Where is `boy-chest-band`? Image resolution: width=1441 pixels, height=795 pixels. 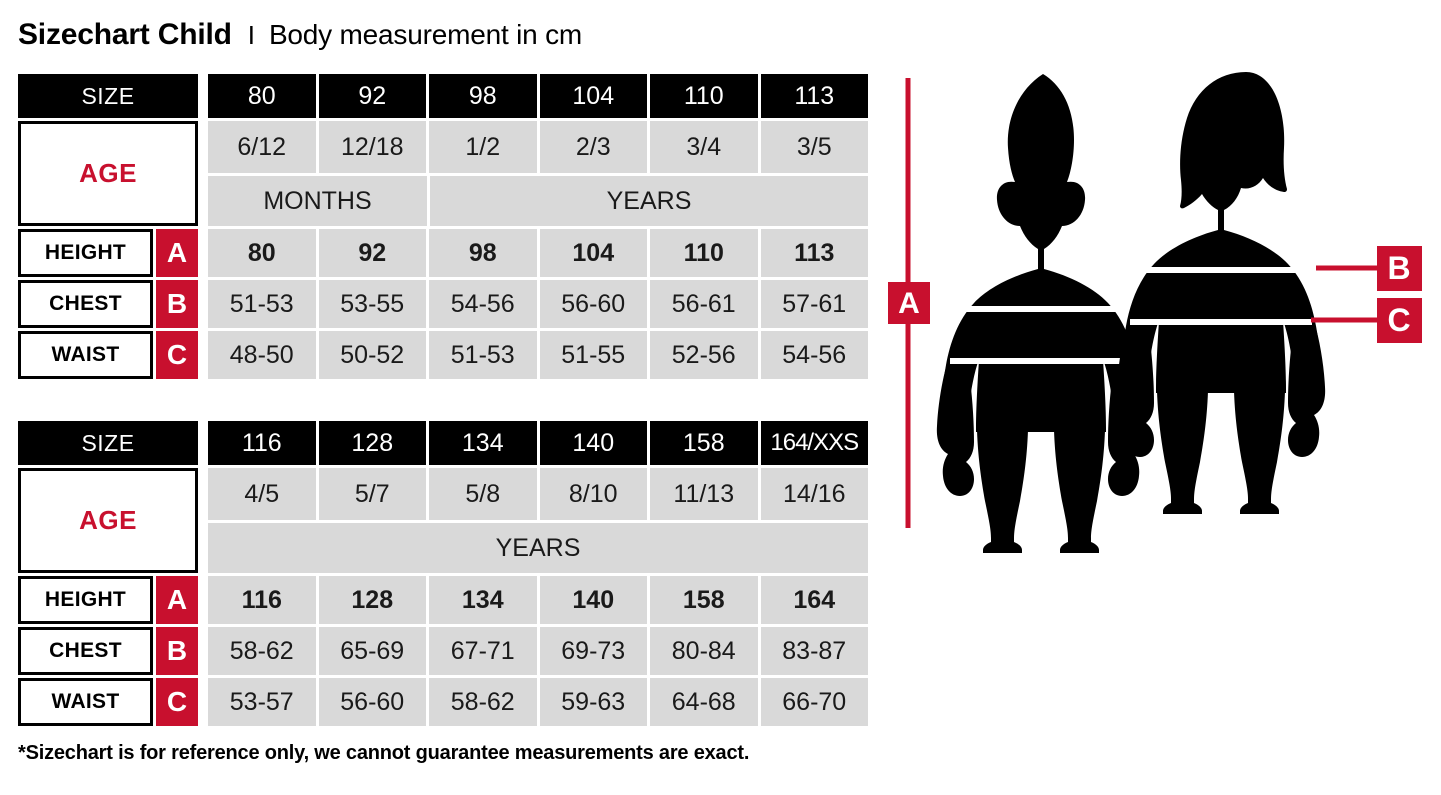
boy-chest-band is located at coordinates (1041, 309).